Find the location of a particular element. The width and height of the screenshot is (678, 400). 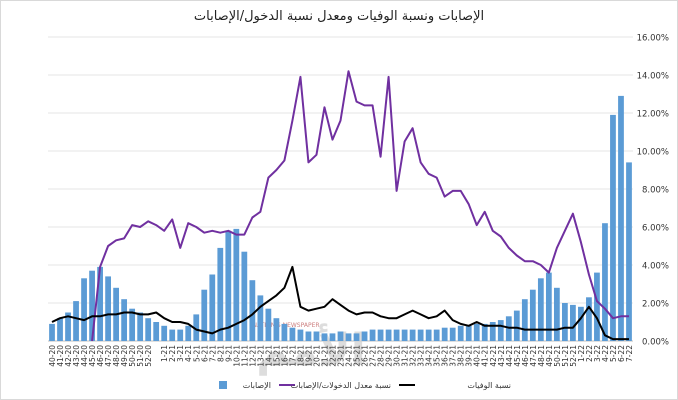

x-tick-label: 6-21 is located at coordinates (204, 353).